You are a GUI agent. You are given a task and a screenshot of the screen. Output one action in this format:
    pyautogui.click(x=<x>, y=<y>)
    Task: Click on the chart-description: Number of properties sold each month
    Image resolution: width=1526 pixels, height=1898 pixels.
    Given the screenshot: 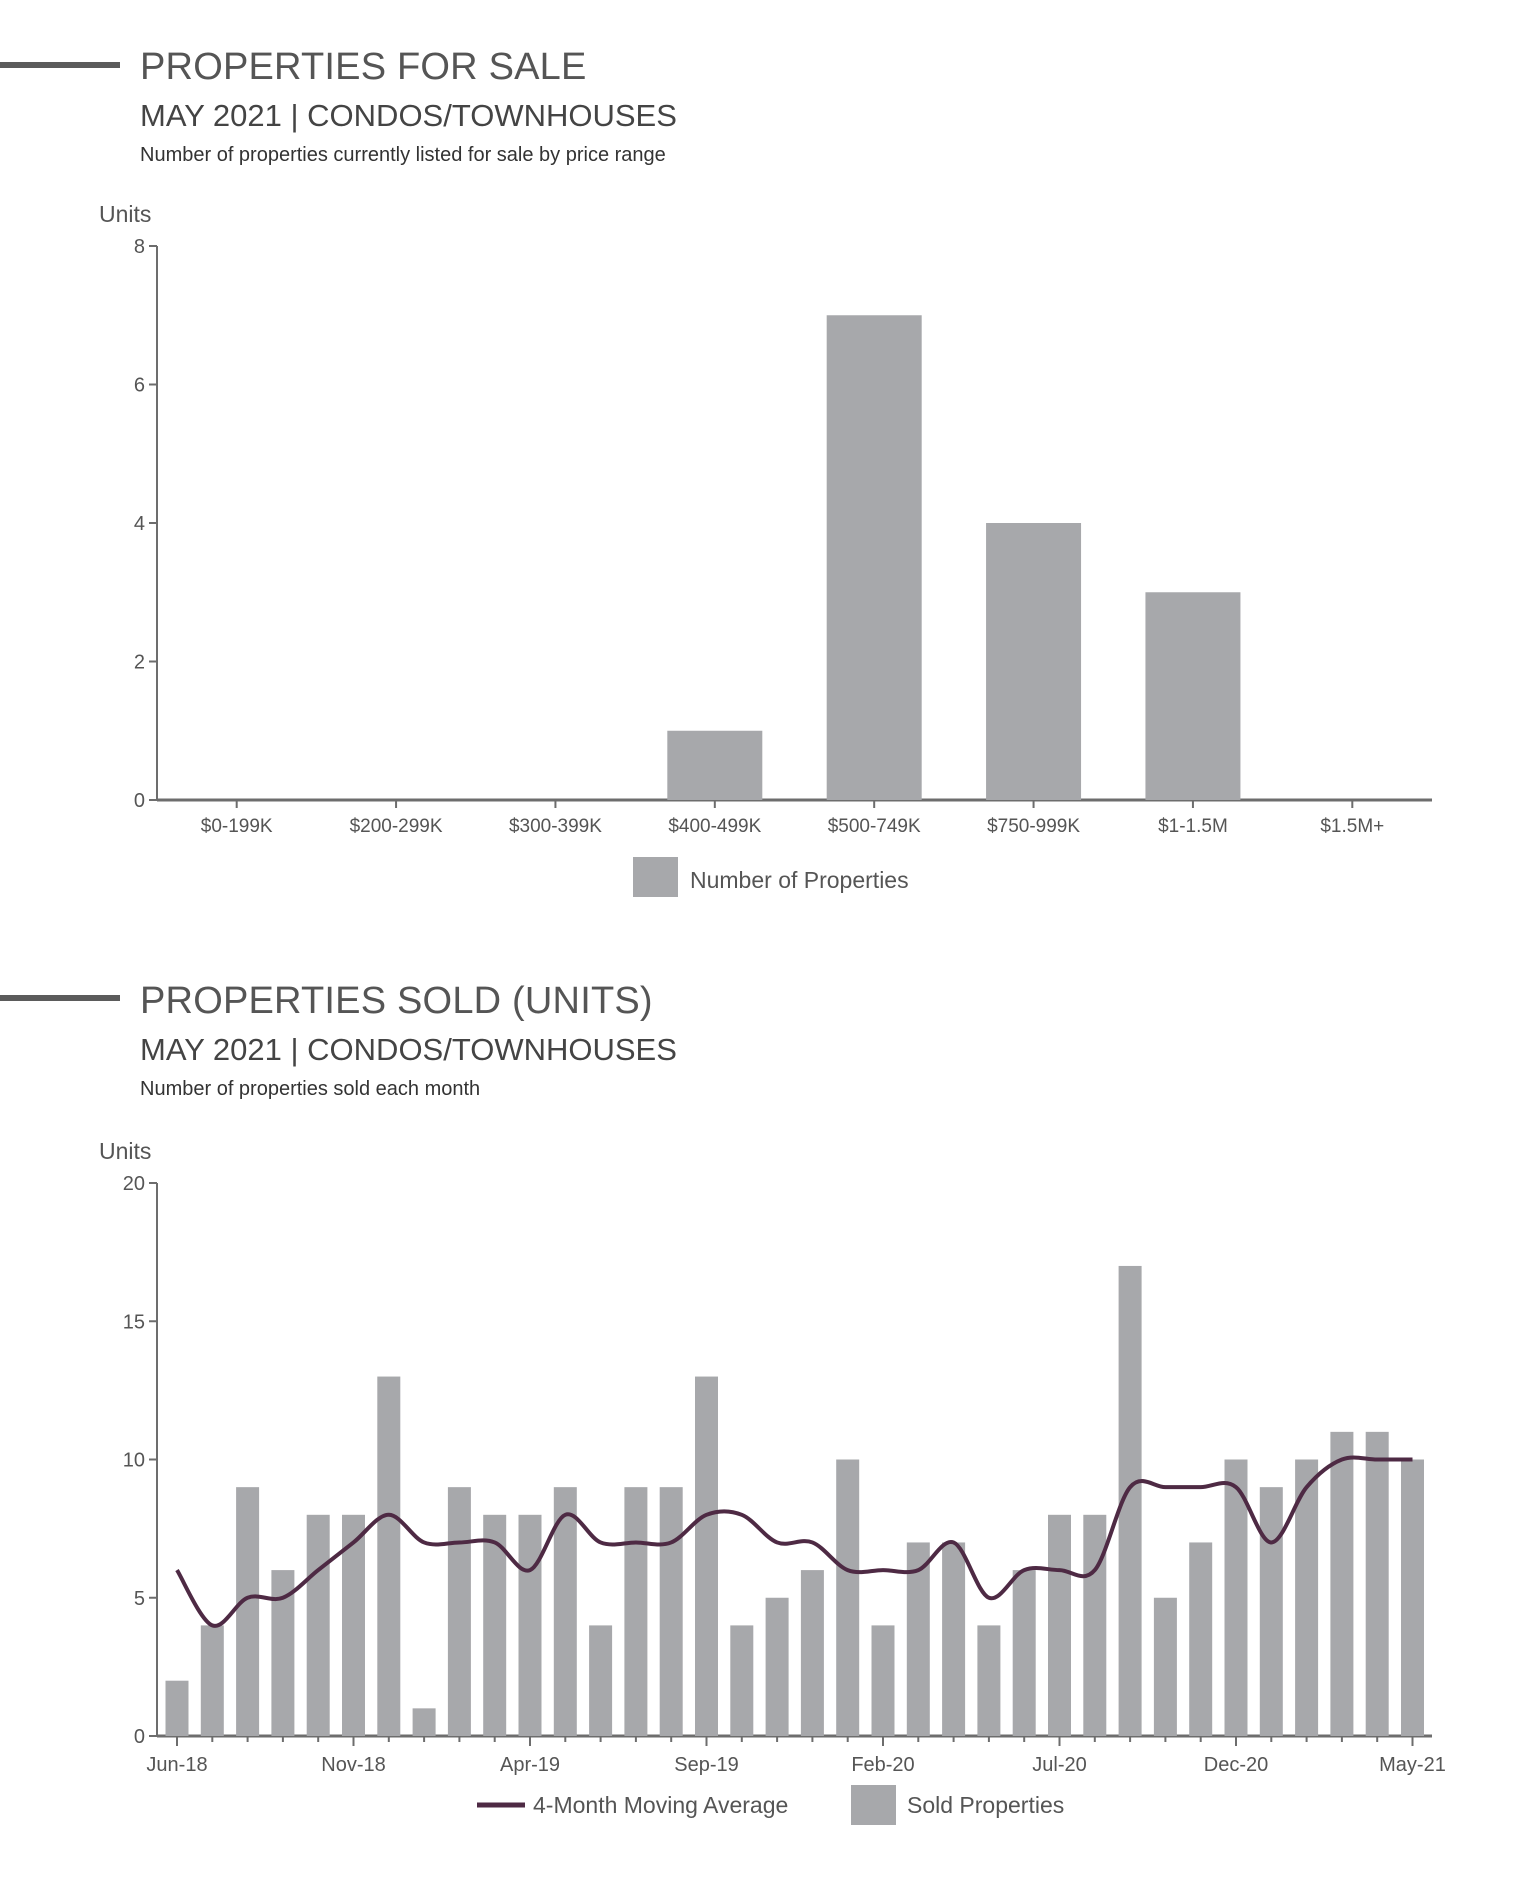 What is the action you would take?
    pyautogui.click(x=310, y=1089)
    